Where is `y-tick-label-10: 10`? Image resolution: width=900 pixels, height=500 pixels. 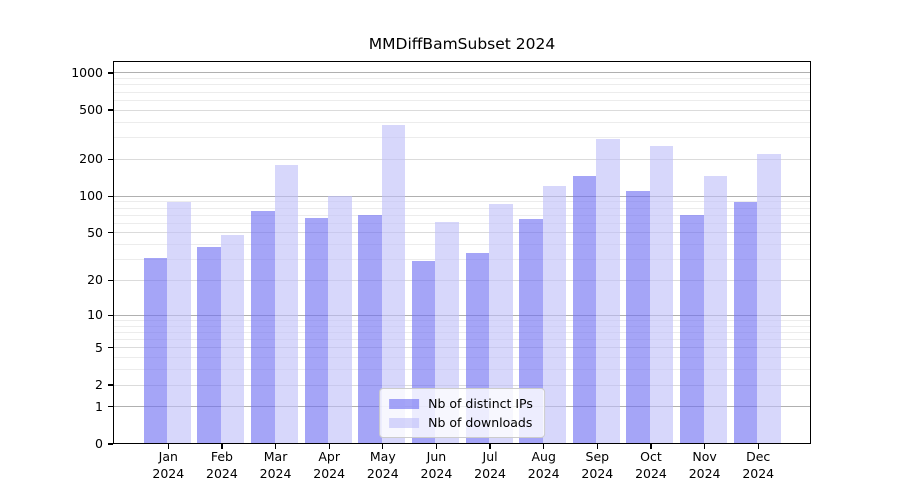 y-tick-label-10: 10 is located at coordinates (95, 315).